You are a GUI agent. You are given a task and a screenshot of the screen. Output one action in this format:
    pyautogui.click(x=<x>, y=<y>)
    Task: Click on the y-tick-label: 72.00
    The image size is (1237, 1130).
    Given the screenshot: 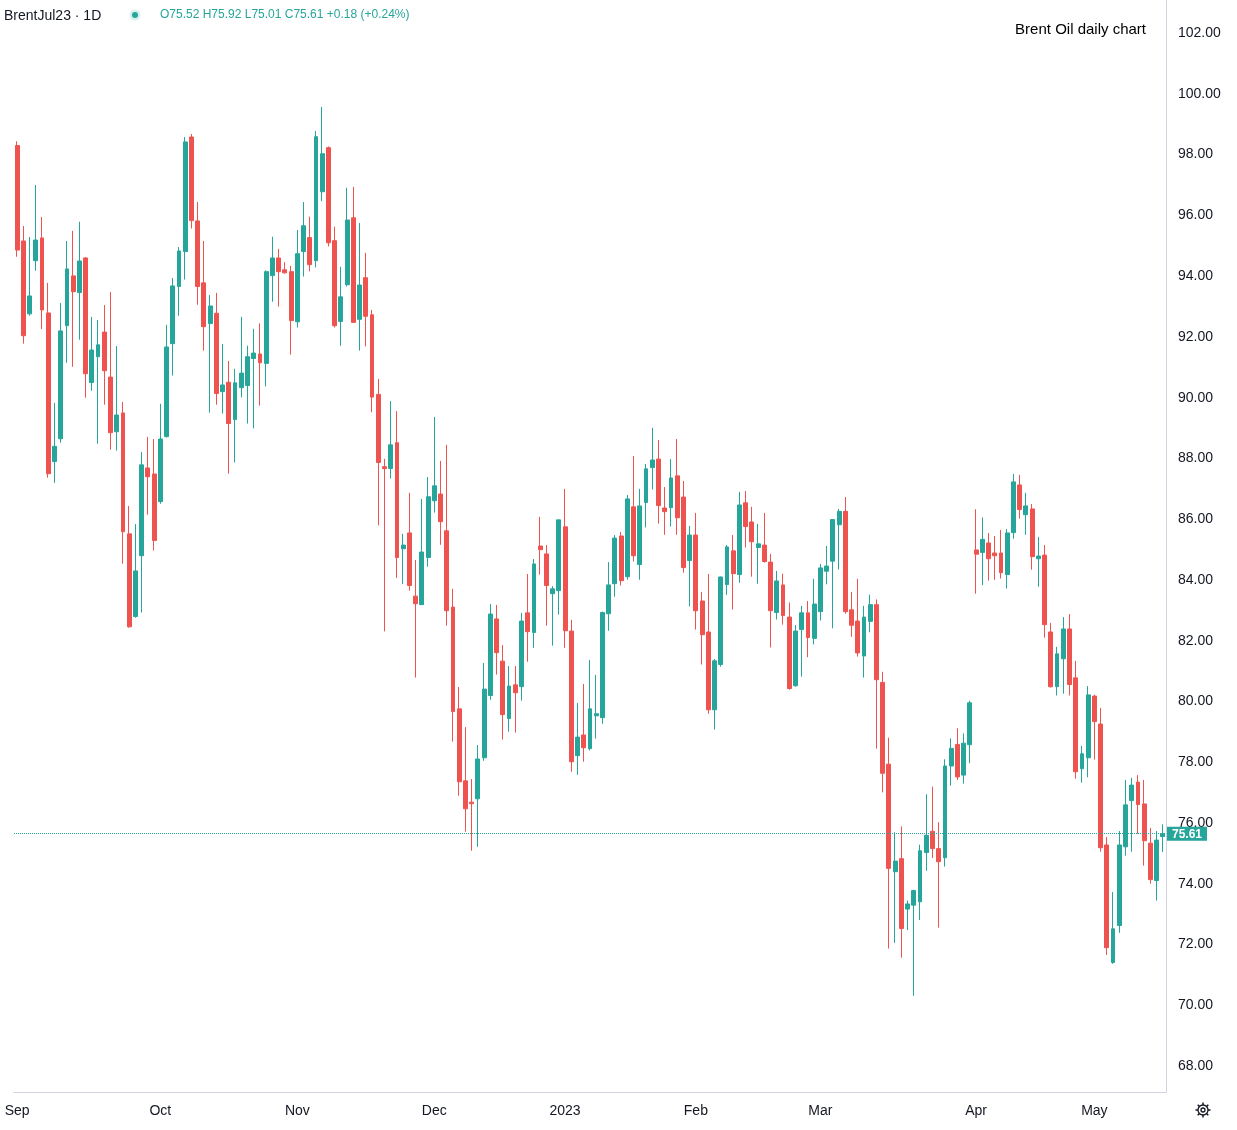 What is the action you would take?
    pyautogui.click(x=1196, y=943)
    